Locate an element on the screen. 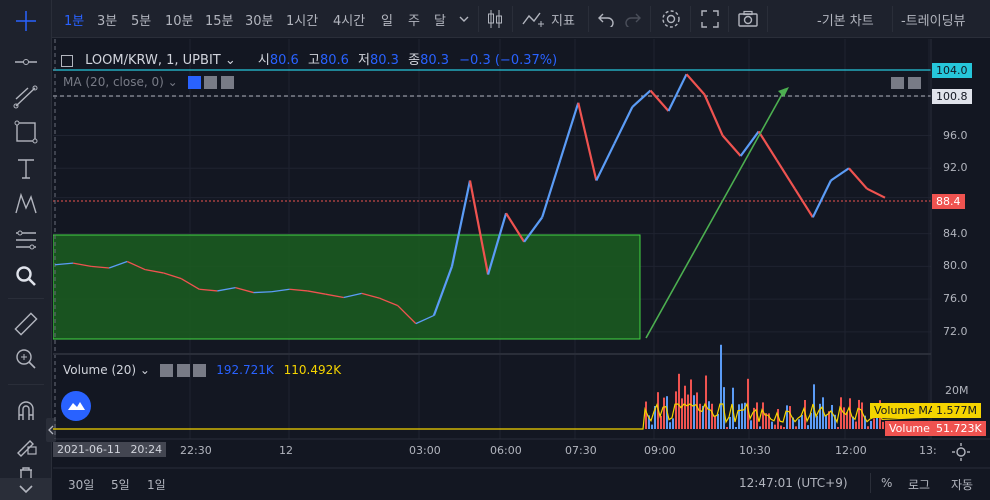 Image resolution: width=990 pixels, height=500 pixels. left-toolbar is located at coordinates (28, 250).